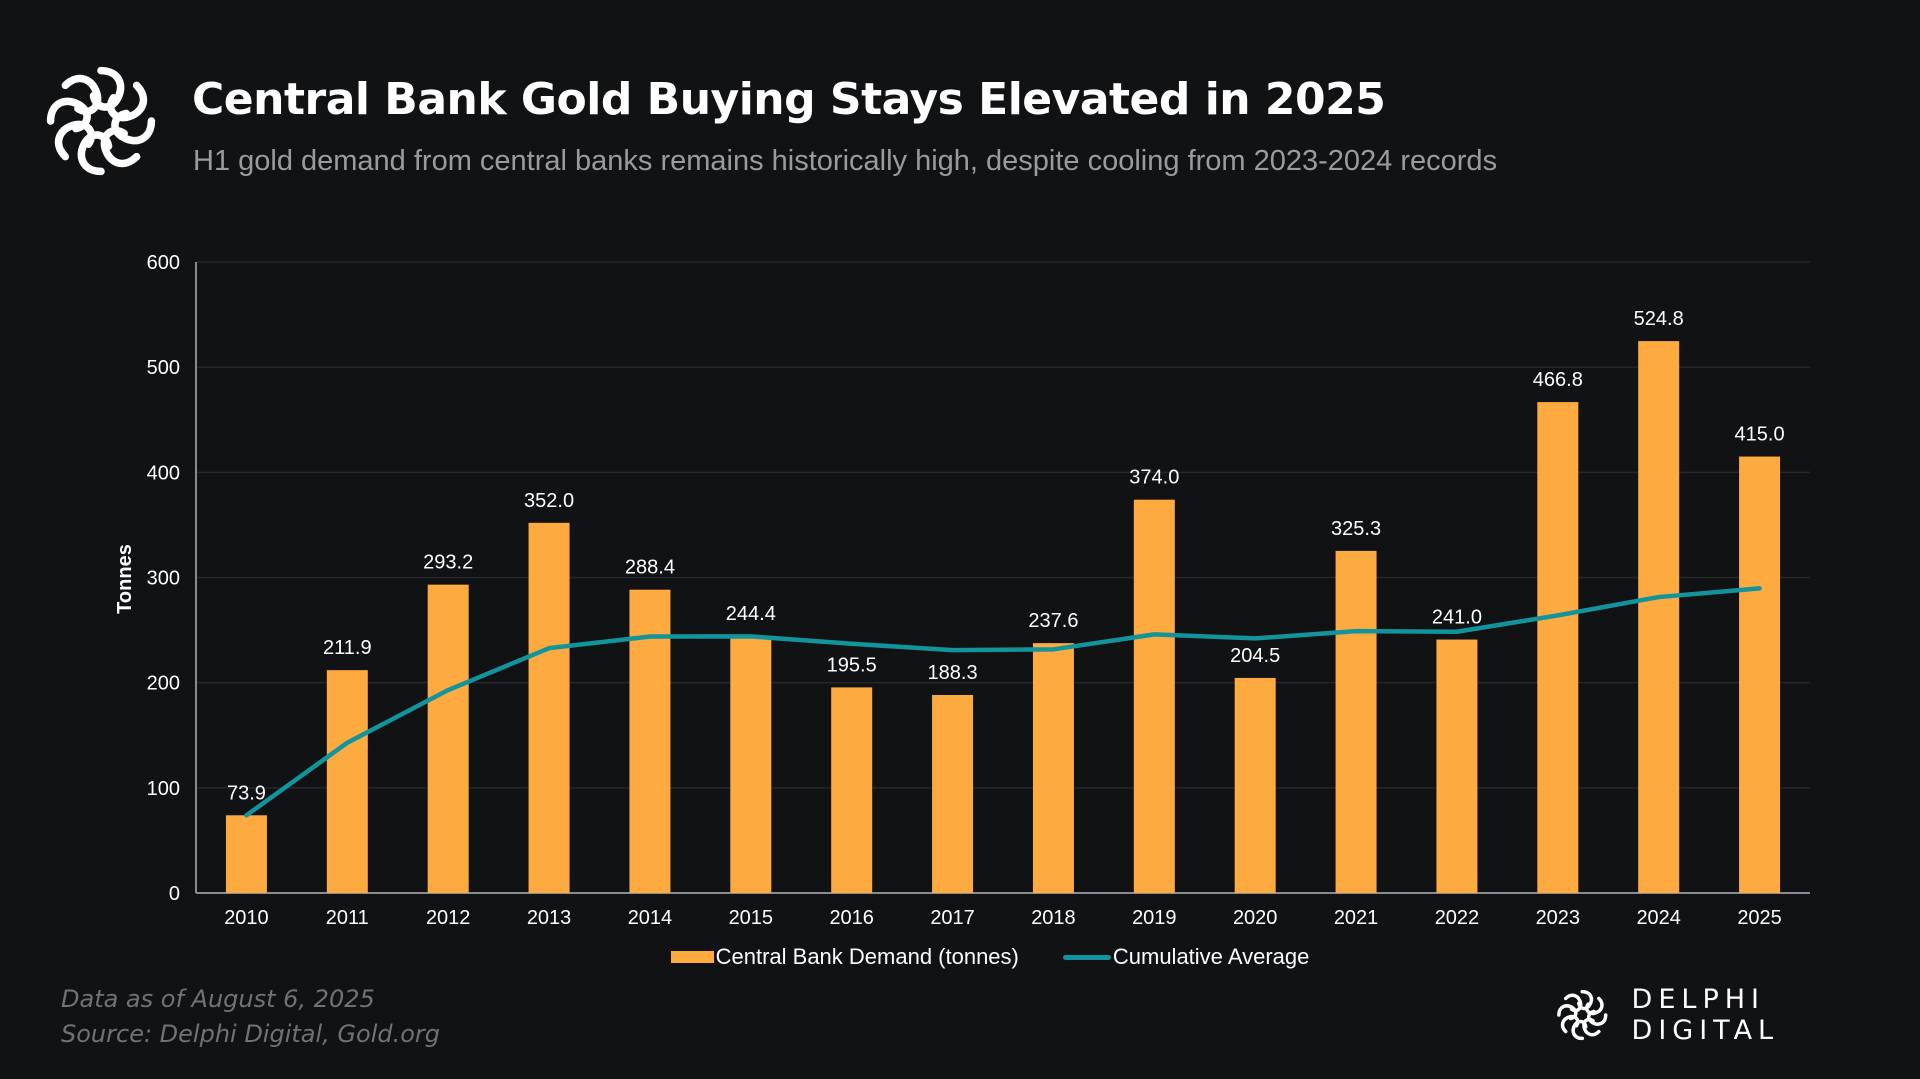 This screenshot has height=1079, width=1920. Describe the element at coordinates (1154, 918) in the screenshot. I see `x-tick-label: 2019` at that location.